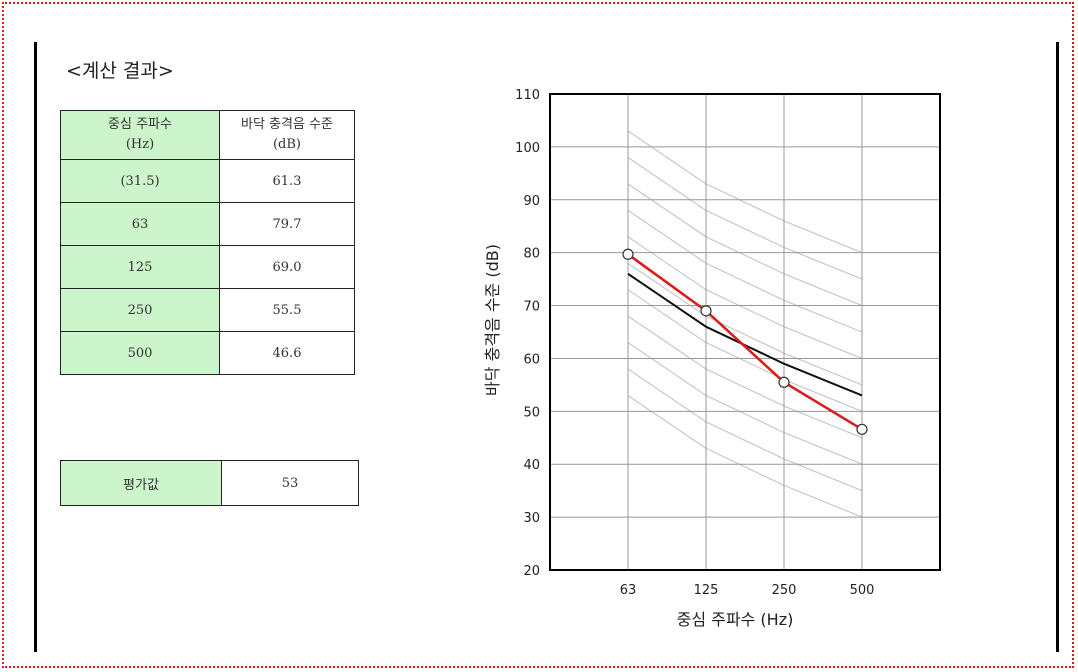  Describe the element at coordinates (290, 483) in the screenshot. I see `score-value: 53` at that location.